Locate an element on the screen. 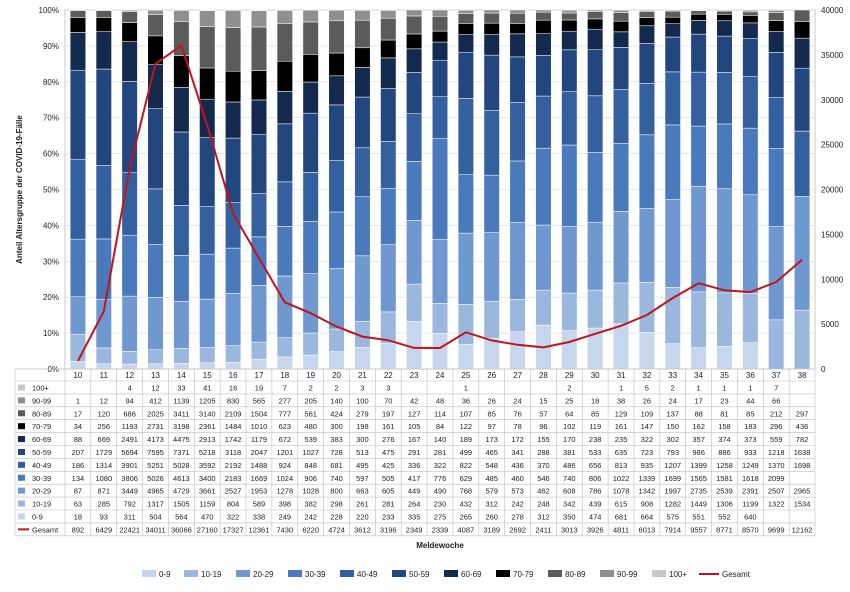  table-cell: 260 is located at coordinates (491, 516).